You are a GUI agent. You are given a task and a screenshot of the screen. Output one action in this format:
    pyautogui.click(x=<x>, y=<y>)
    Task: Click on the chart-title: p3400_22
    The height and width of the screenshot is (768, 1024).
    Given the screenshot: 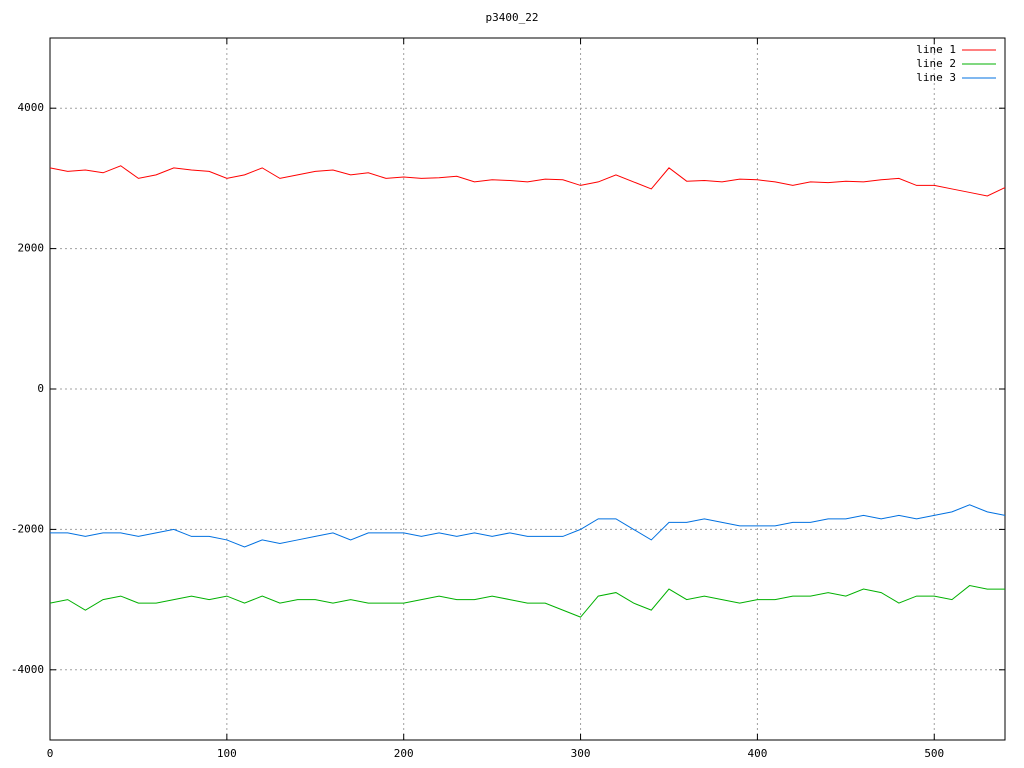 What is the action you would take?
    pyautogui.click(x=512, y=17)
    